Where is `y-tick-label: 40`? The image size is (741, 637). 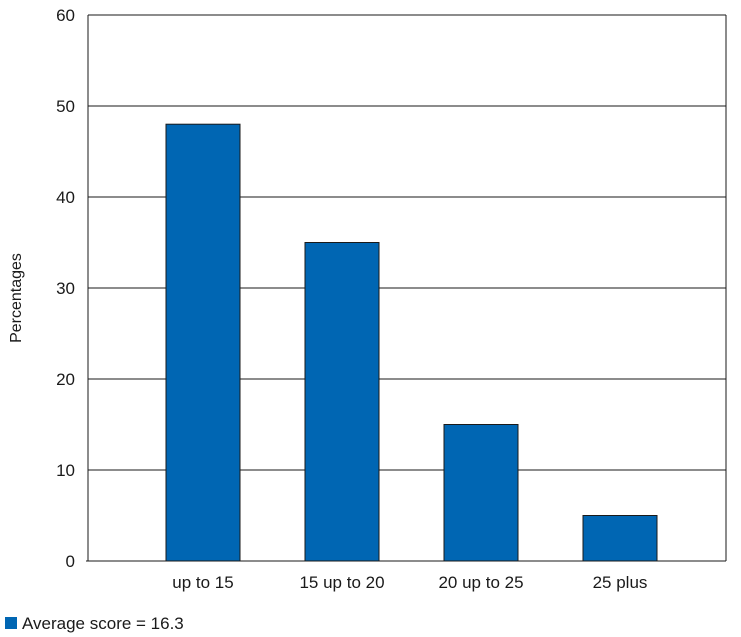 y-tick-label: 40 is located at coordinates (65, 197).